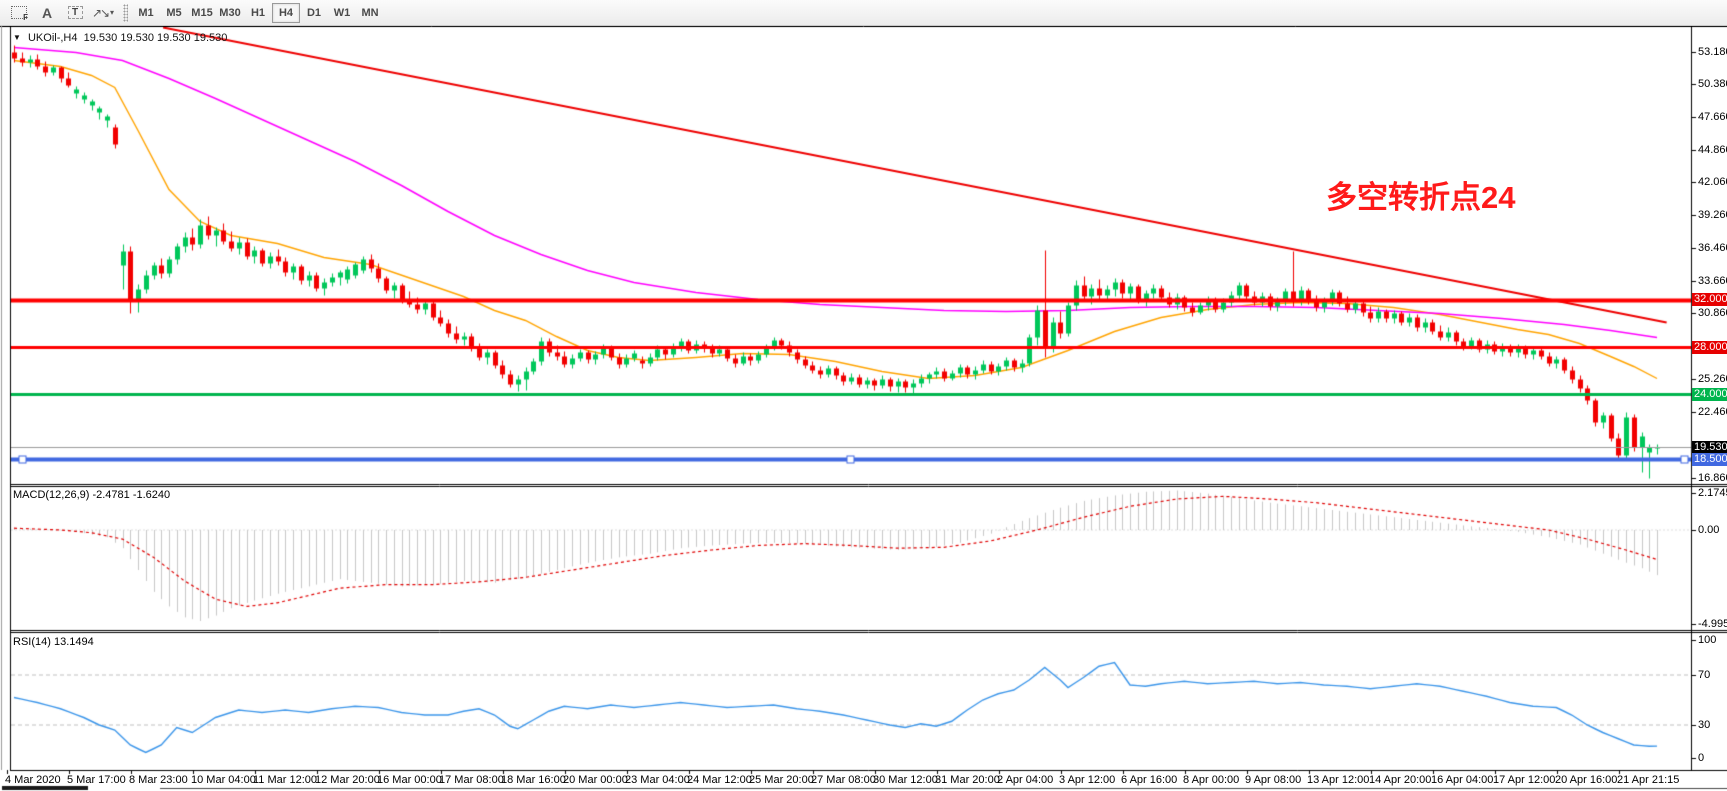 This screenshot has height=791, width=1727. I want to click on text-tool-button: A, so click(47, 12).